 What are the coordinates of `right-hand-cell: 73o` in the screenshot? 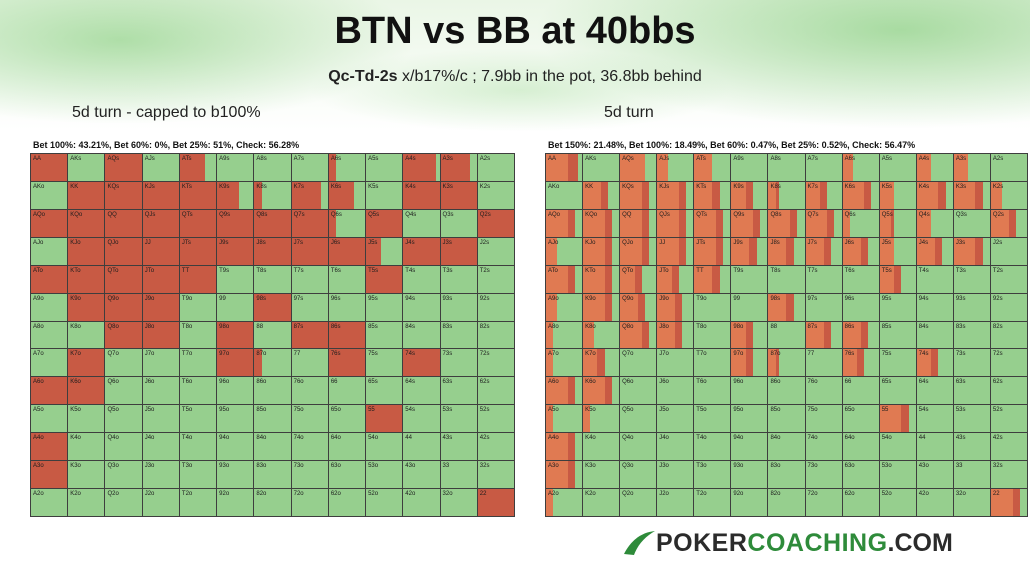 It's located at (823, 475).